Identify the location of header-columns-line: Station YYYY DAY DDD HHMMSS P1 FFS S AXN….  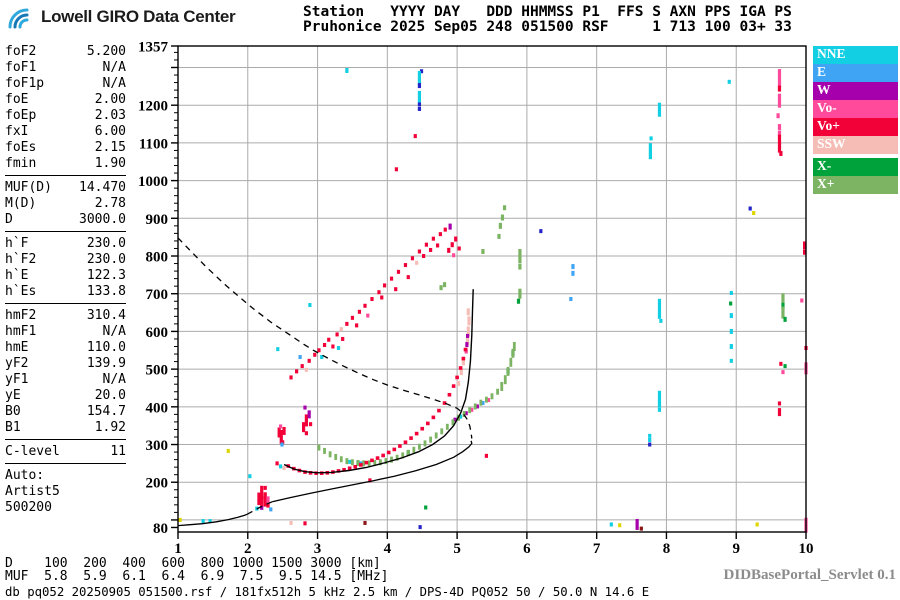
(547, 12).